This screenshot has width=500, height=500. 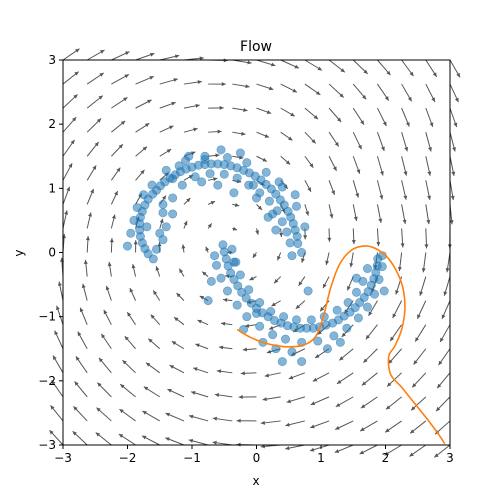 What do you see at coordinates (386, 458) in the screenshot?
I see `x-tick-label: 2` at bounding box center [386, 458].